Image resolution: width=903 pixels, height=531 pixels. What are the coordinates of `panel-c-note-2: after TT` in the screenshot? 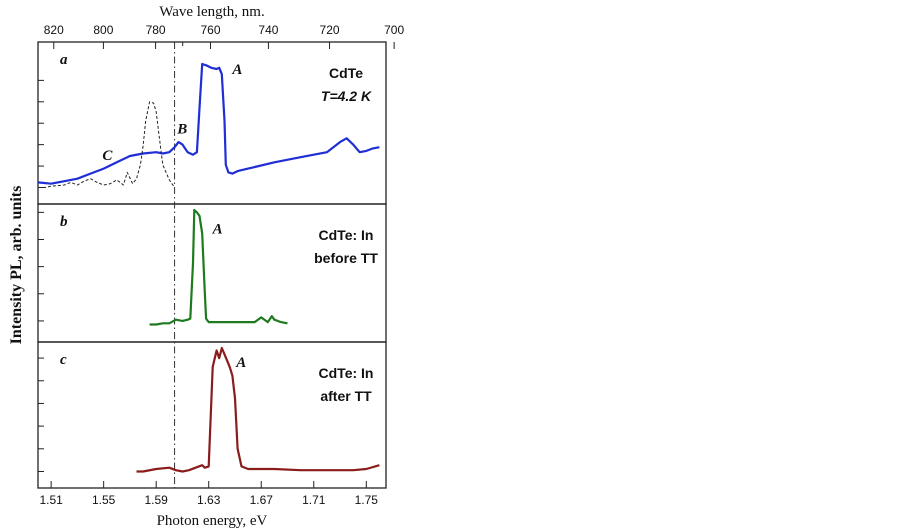 It's located at (346, 396).